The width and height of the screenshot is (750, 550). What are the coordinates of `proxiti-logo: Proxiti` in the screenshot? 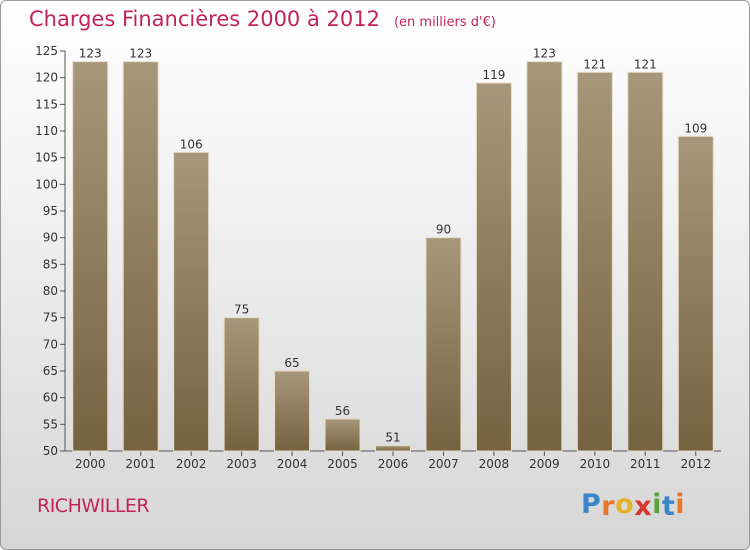 It's located at (633, 505).